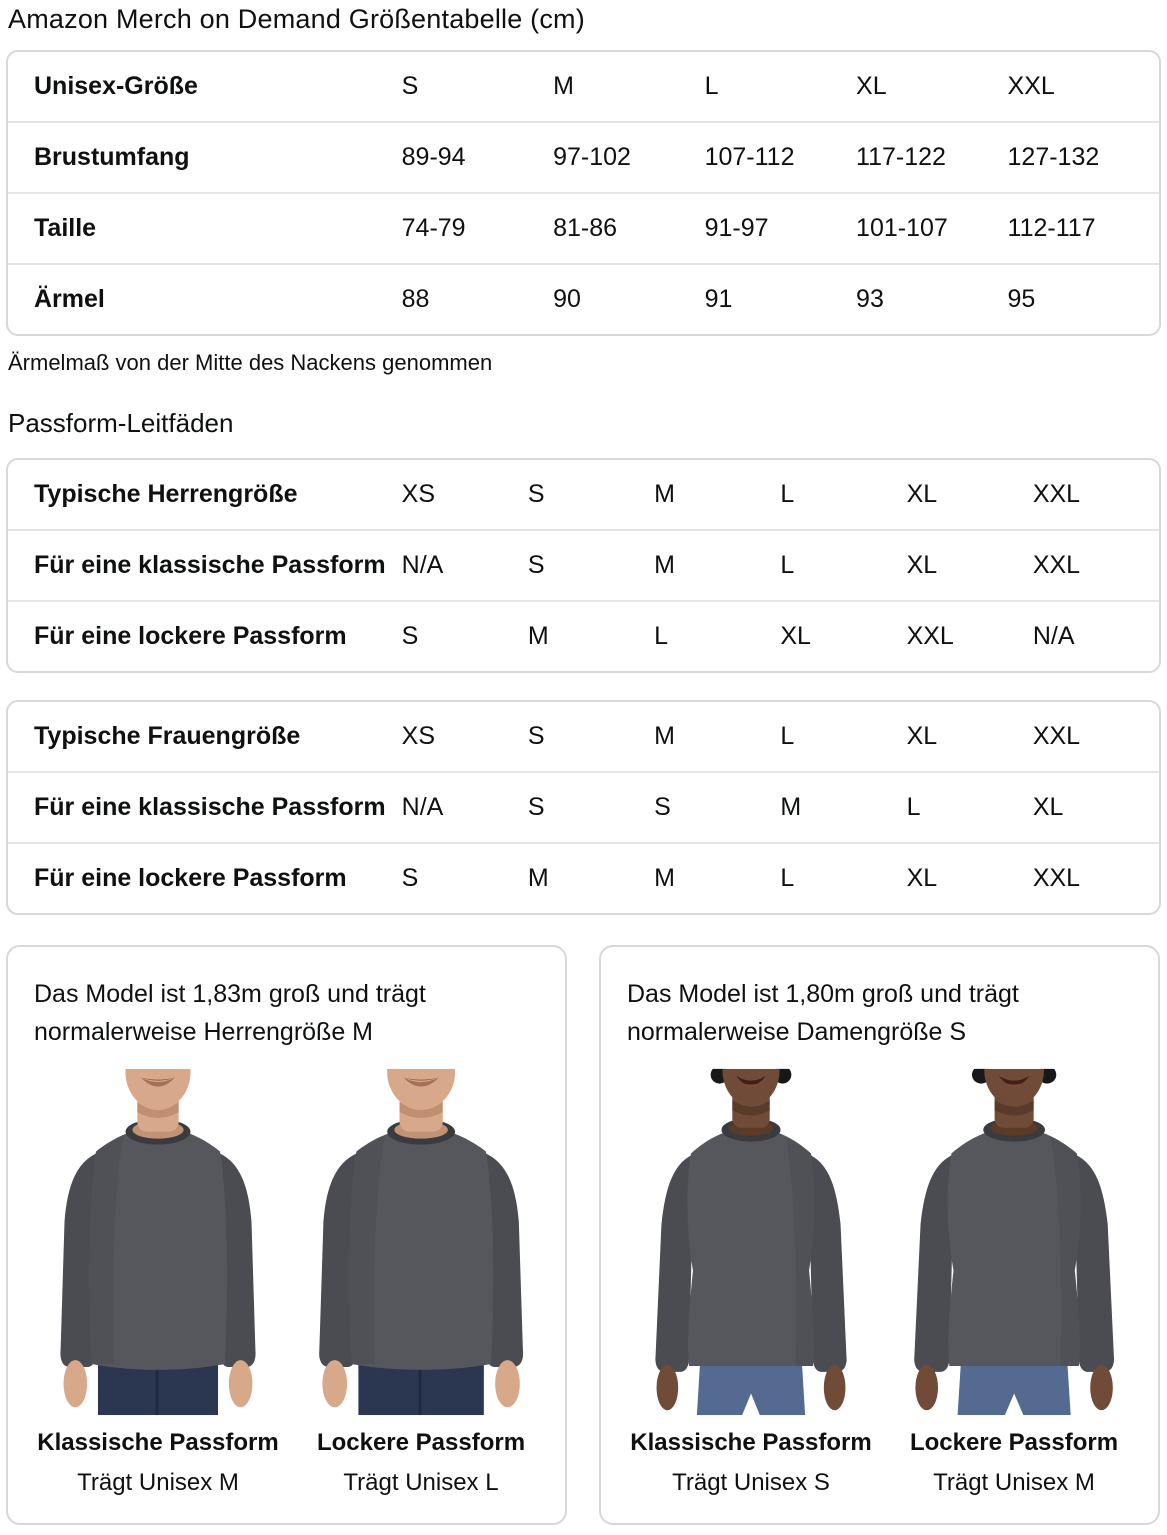 This screenshot has height=1535, width=1167. What do you see at coordinates (65, 228) in the screenshot?
I see `row-label: Taille` at bounding box center [65, 228].